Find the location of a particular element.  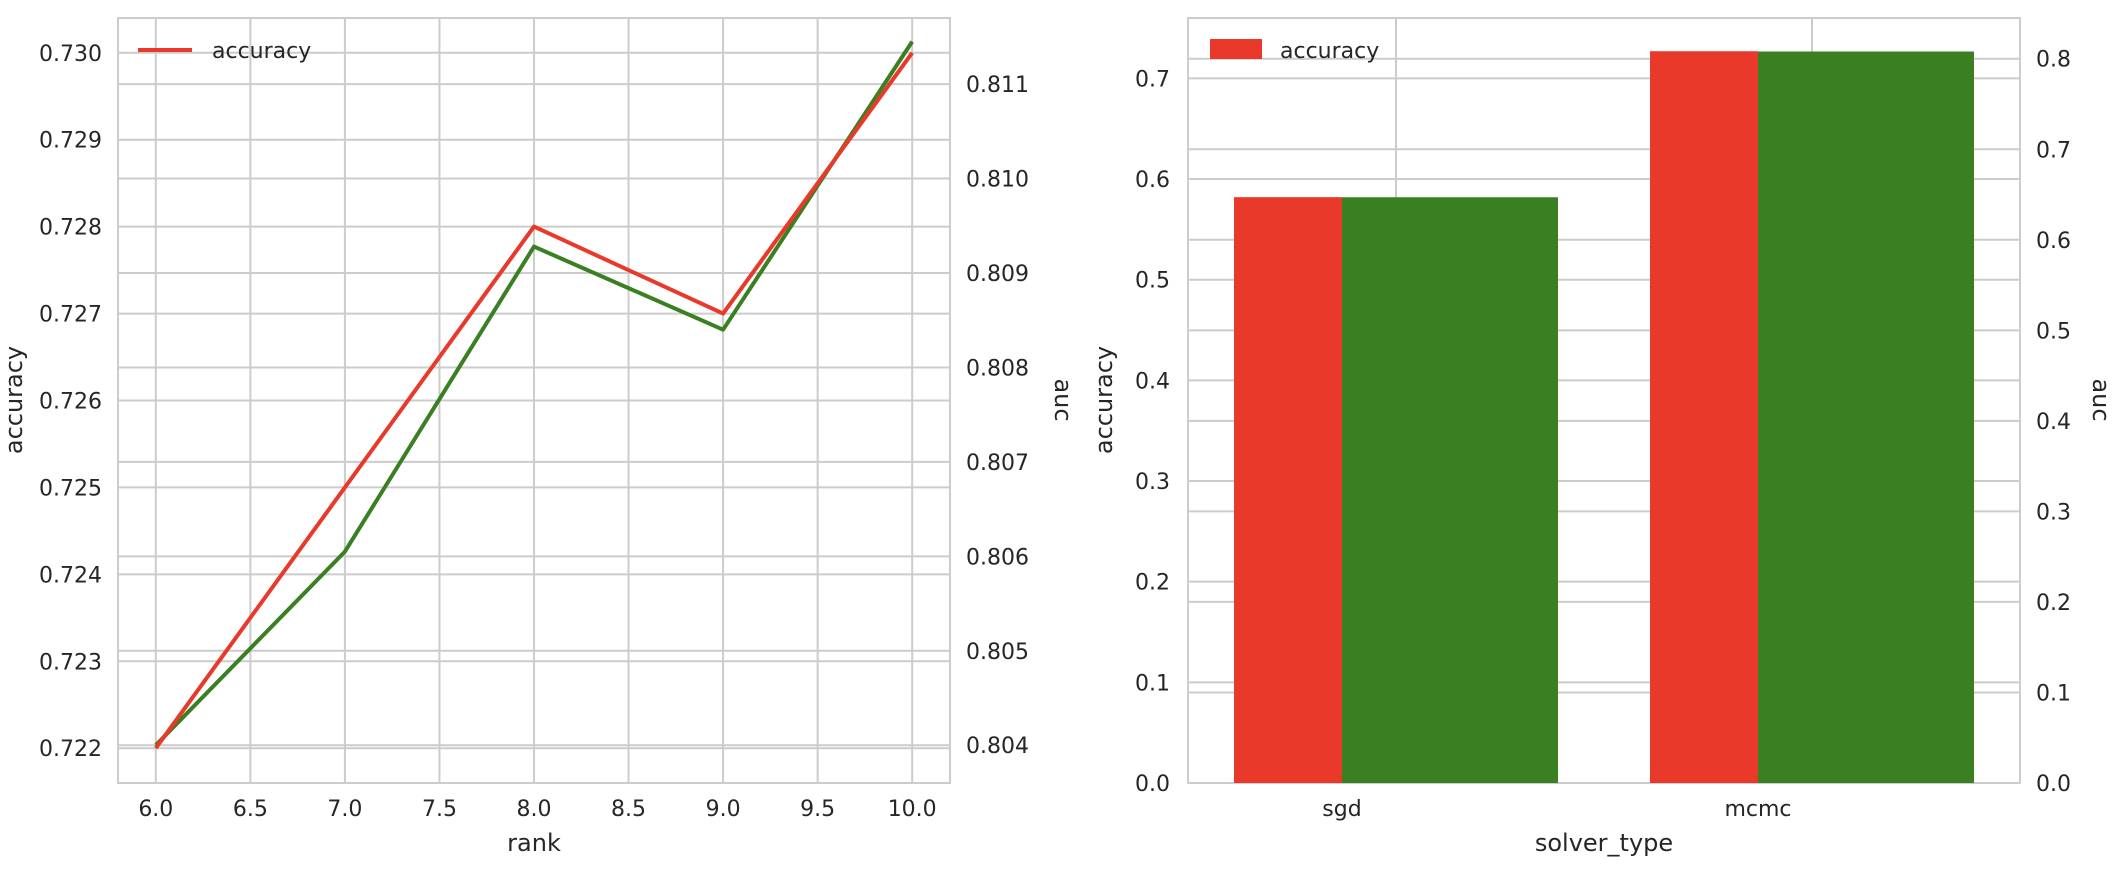

chart2-bar-accuracy-sgd is located at coordinates (1288, 490).